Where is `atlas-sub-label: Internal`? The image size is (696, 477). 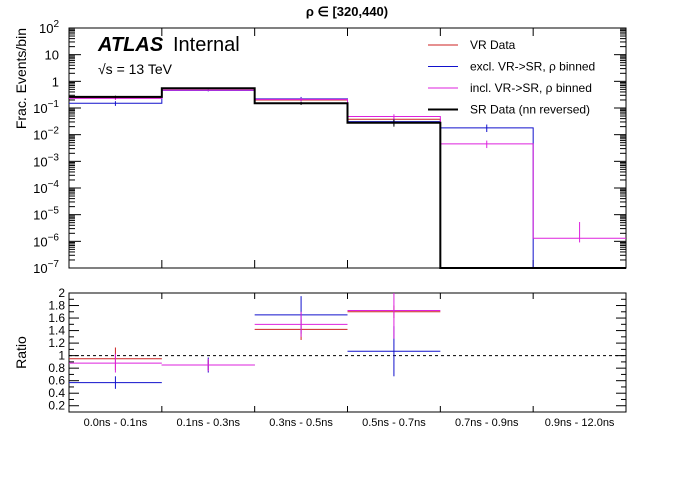
atlas-sub-label: Internal is located at coordinates (206, 45).